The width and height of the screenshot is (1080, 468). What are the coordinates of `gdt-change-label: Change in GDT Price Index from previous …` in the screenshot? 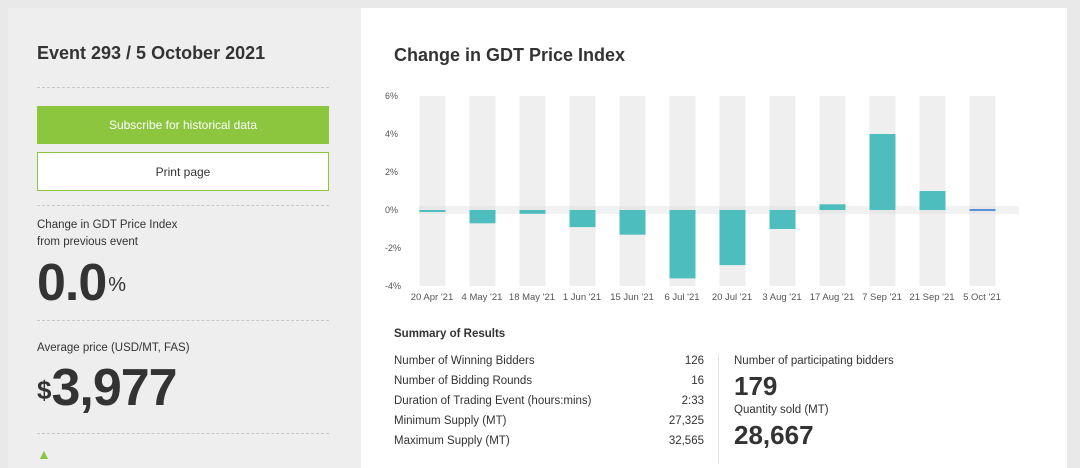 It's located at (107, 233).